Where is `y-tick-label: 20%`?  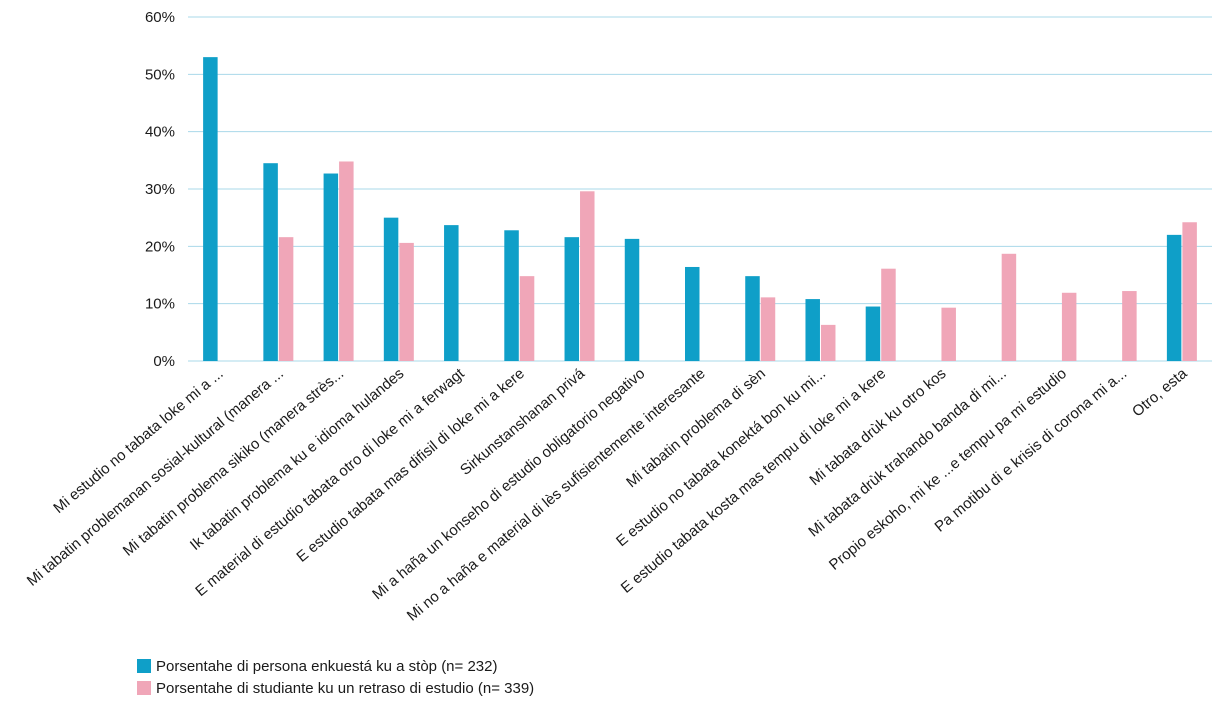 y-tick-label: 20% is located at coordinates (160, 246).